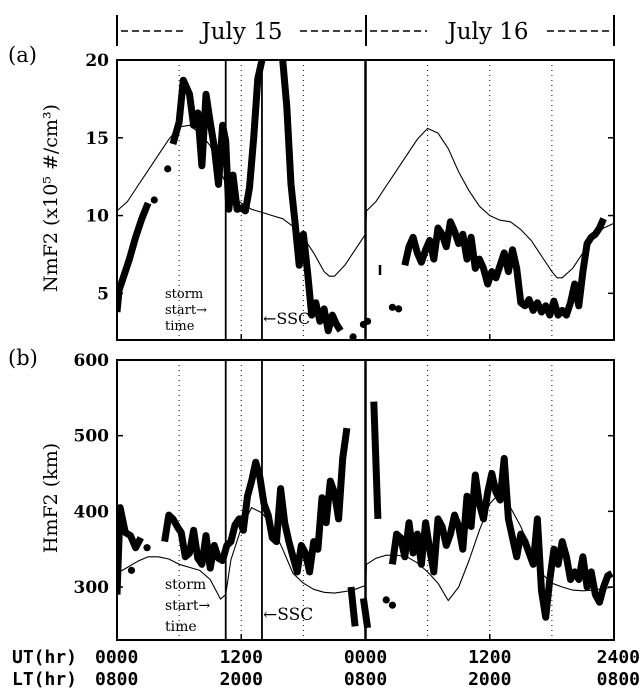 Image resolution: width=642 pixels, height=690 pixels. What do you see at coordinates (618, 657) in the screenshot?
I see `ut-tick-label: 2400` at bounding box center [618, 657].